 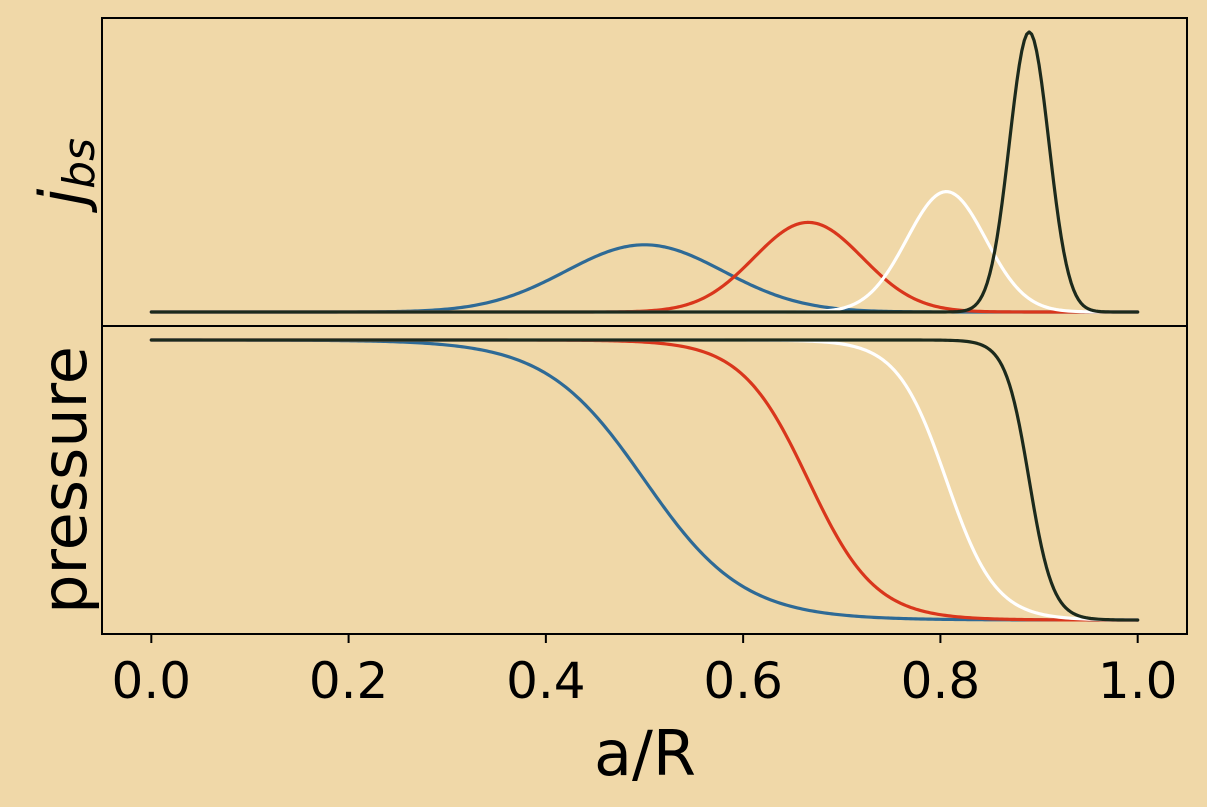 What do you see at coordinates (546, 681) in the screenshot?
I see `x-tick-label: 0.4` at bounding box center [546, 681].